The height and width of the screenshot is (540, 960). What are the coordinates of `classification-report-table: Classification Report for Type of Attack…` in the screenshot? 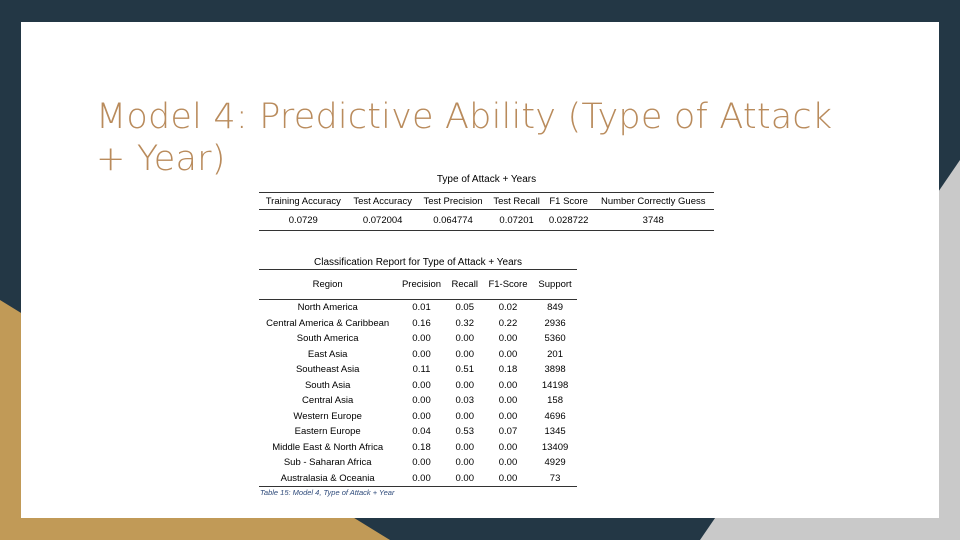 It's located at (418, 371).